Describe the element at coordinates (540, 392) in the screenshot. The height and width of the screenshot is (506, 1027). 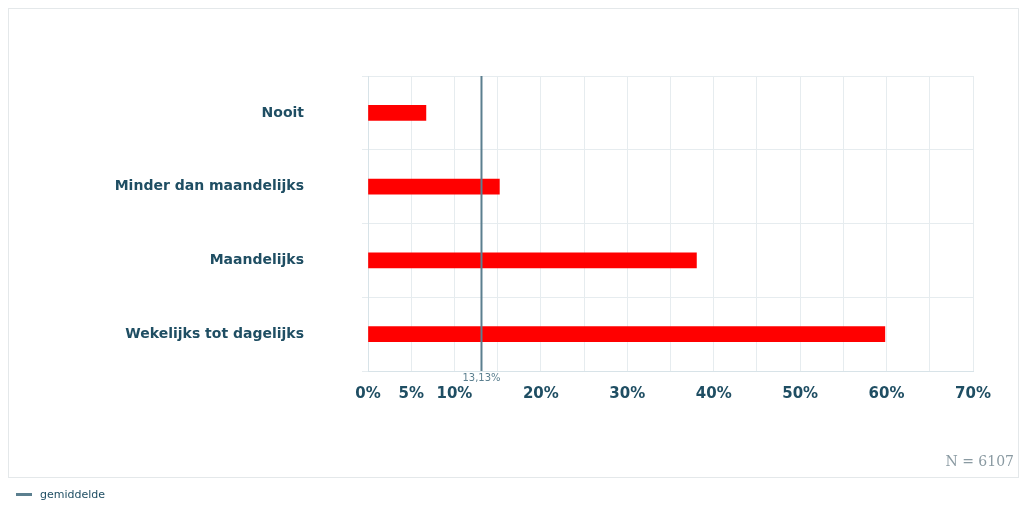
I see `x-tick-label: 20%` at that location.